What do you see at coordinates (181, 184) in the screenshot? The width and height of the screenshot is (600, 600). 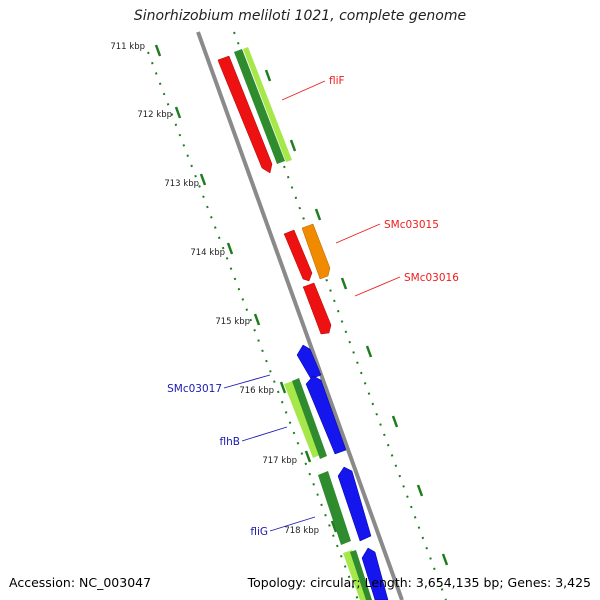 I see `tick-label: 713 kbp` at bounding box center [181, 184].